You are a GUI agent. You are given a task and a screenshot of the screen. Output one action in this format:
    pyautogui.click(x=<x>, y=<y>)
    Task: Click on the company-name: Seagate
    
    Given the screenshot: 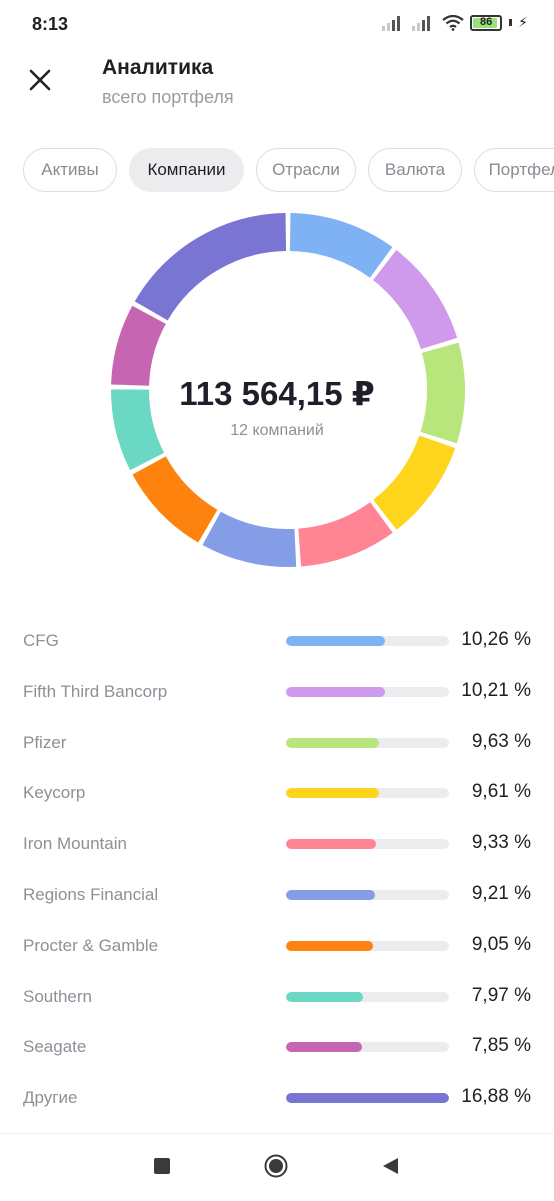 What is the action you would take?
    pyautogui.click(x=55, y=1047)
    